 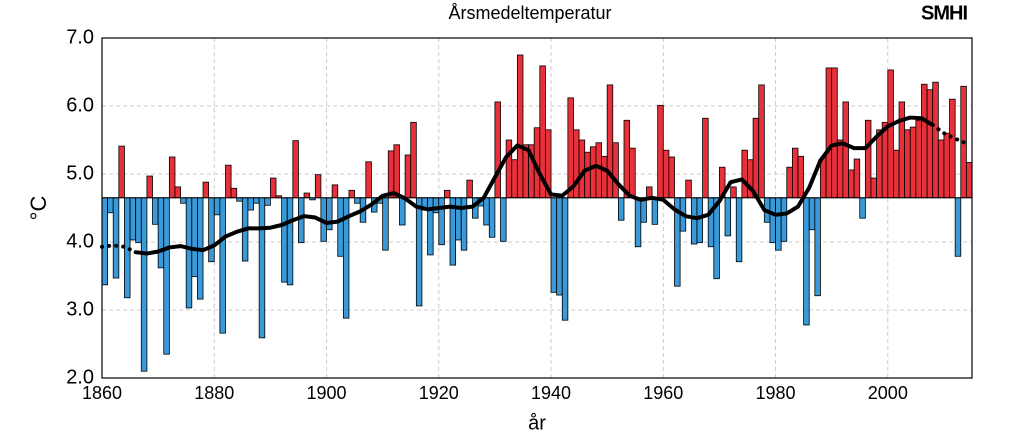 What do you see at coordinates (80, 105) in the screenshot?
I see `y-tick-label: 6.0` at bounding box center [80, 105].